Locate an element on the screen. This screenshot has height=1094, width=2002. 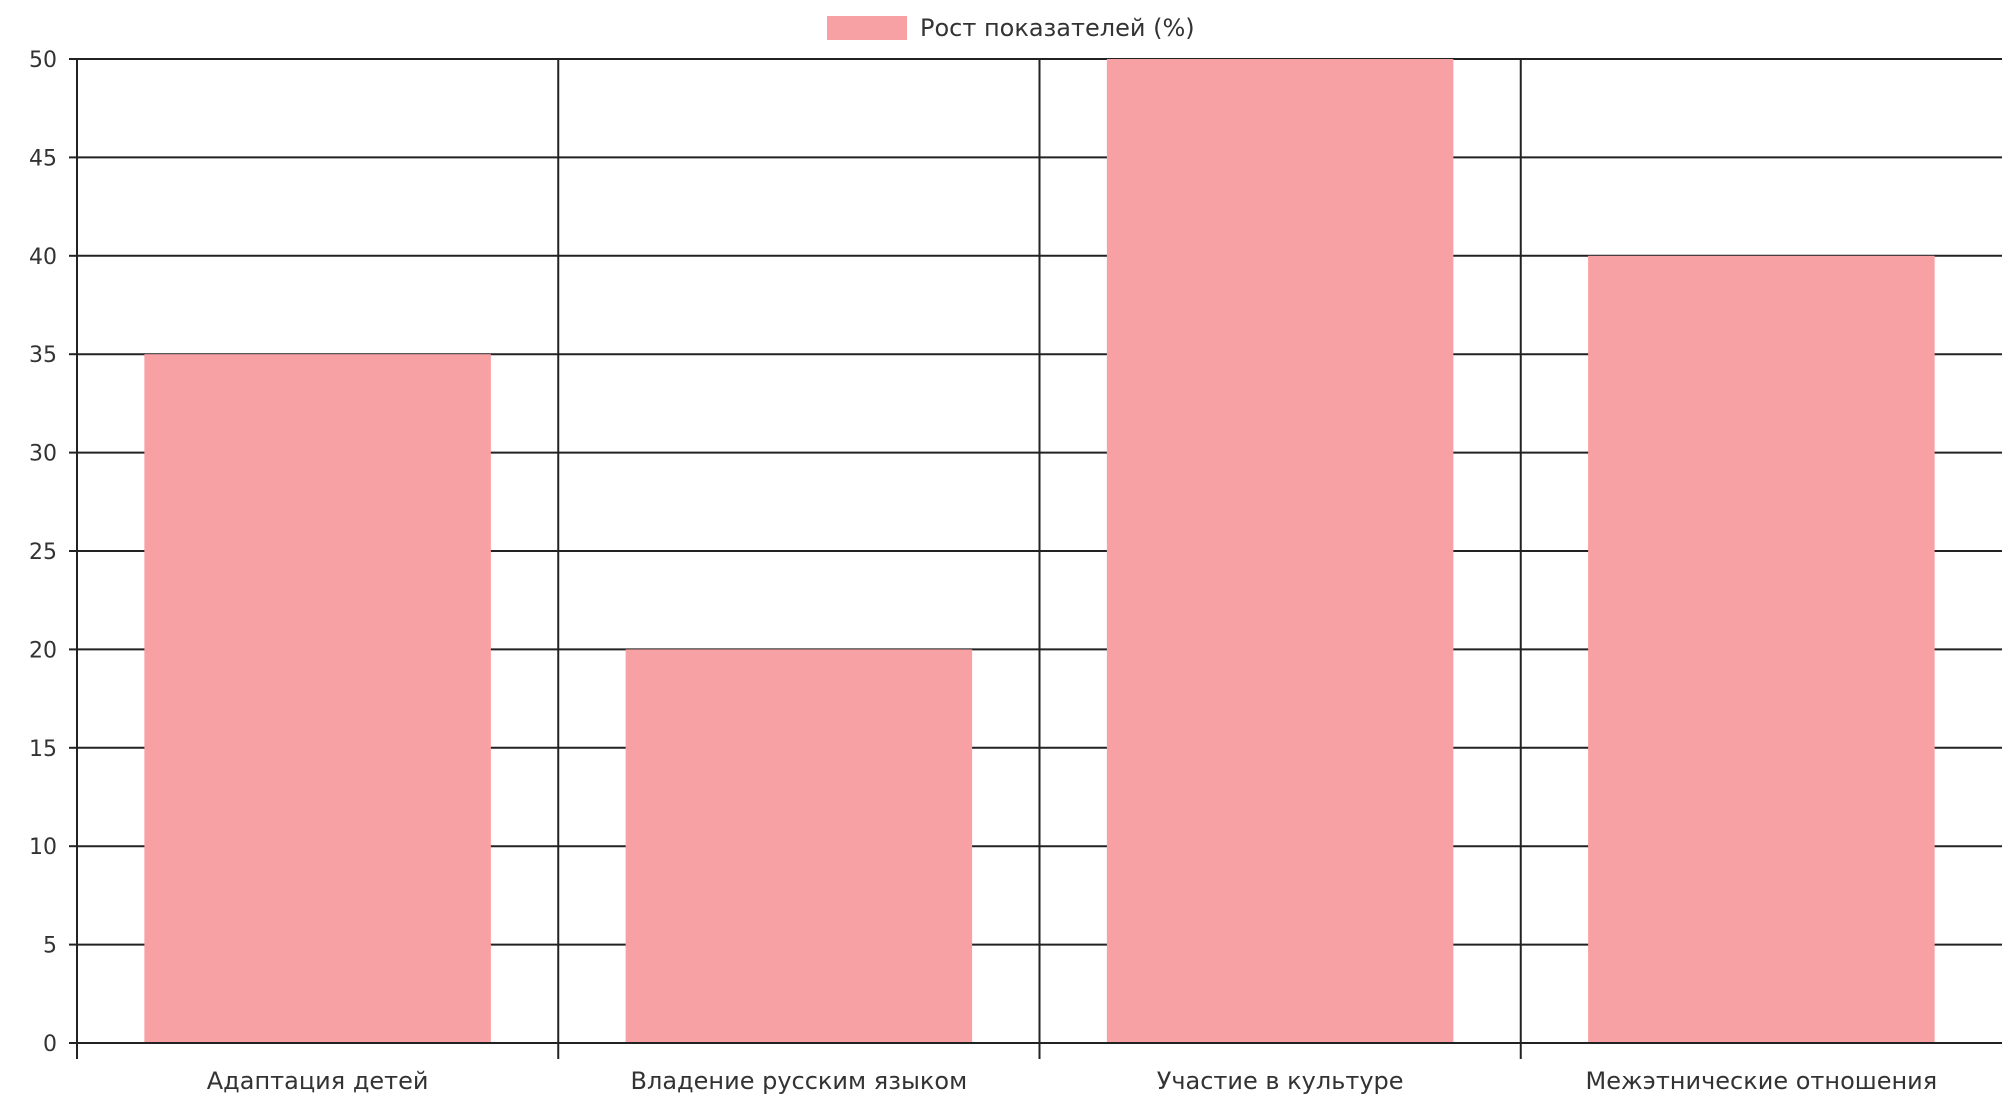
y-tick-label: 10 is located at coordinates (43, 847).